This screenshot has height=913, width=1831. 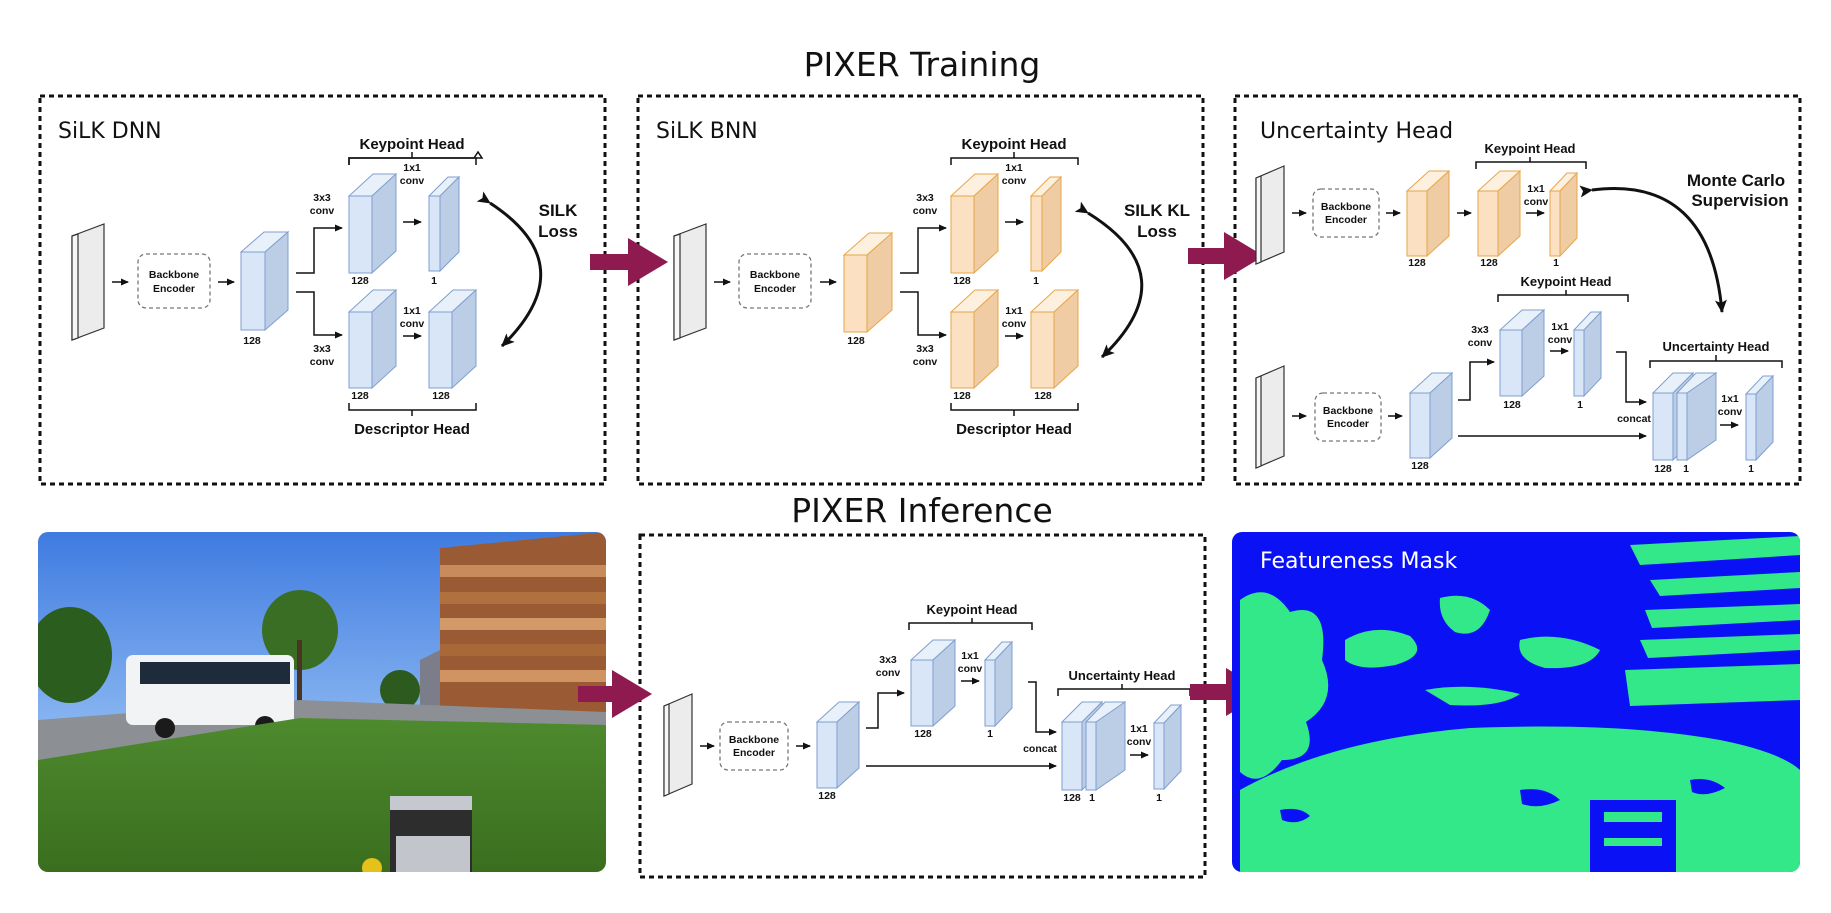 I want to click on backbone-encoder-box-bottom: Backbone Encoder, so click(x=1348, y=417).